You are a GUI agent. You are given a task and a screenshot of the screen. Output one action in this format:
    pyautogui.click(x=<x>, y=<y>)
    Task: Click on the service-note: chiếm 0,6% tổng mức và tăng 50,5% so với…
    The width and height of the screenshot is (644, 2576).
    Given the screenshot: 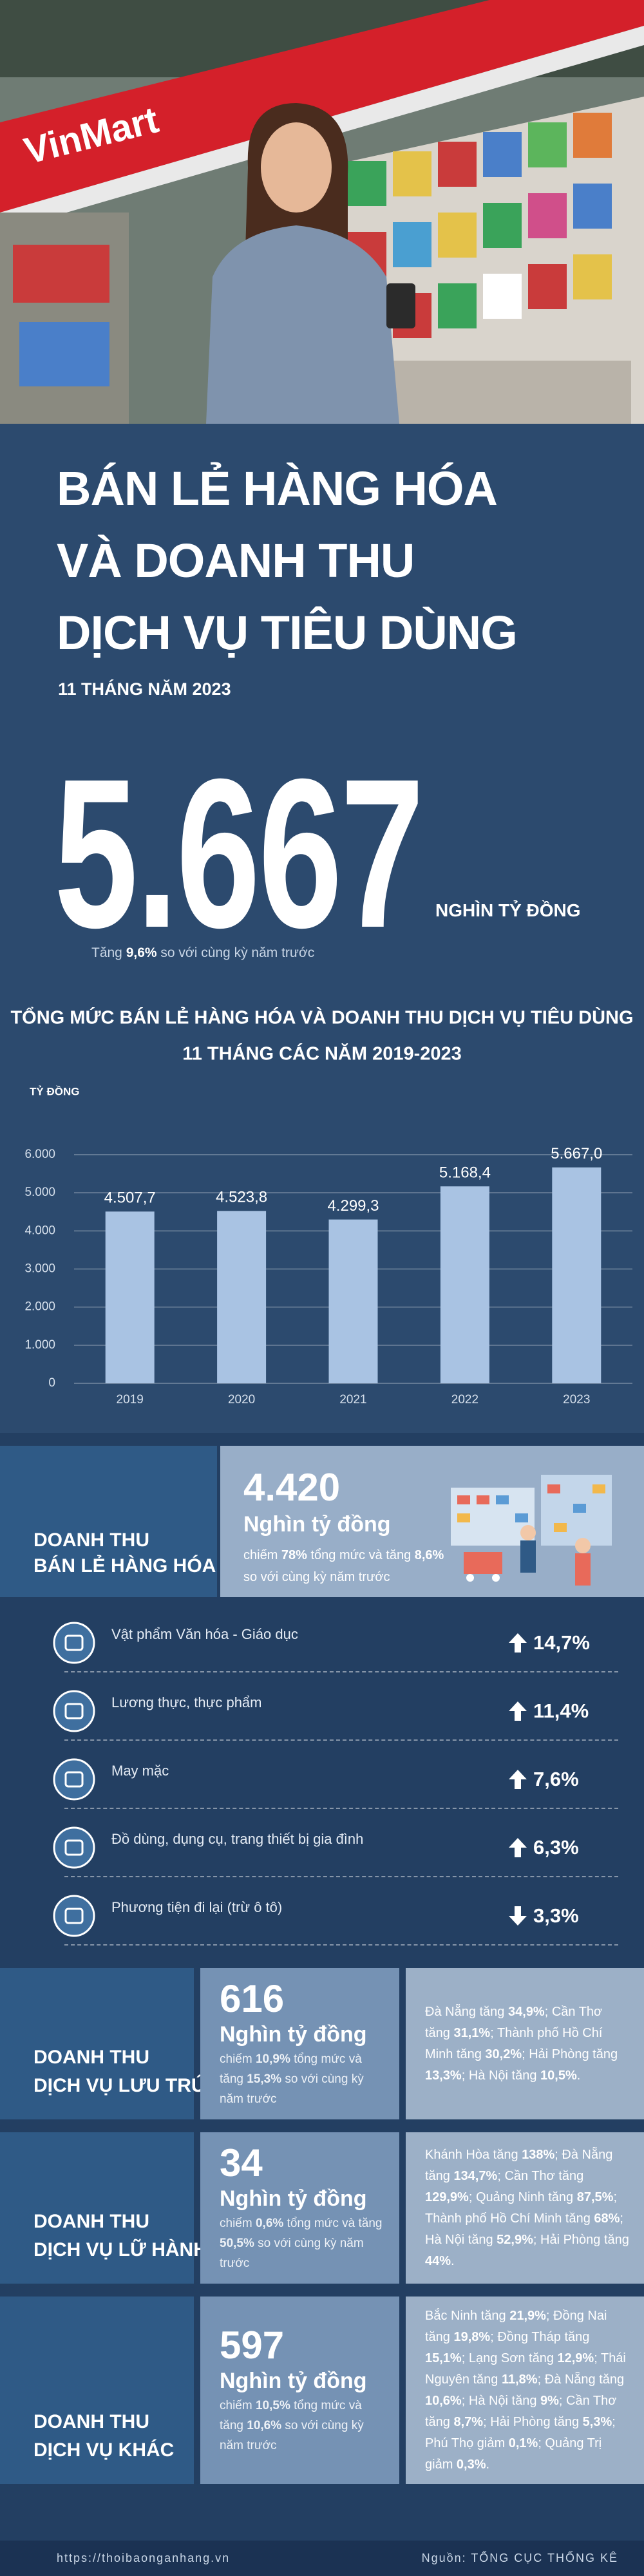 What is the action you would take?
    pyautogui.click(x=303, y=2243)
    